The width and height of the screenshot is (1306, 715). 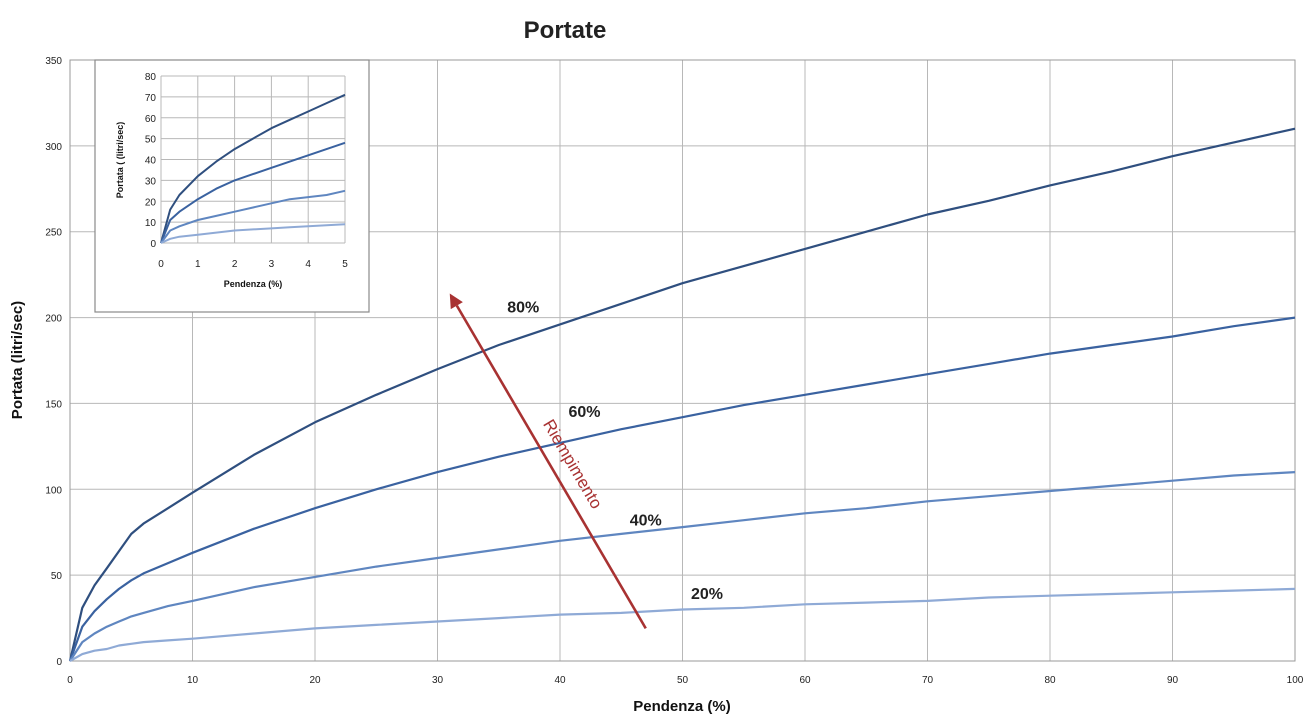 I want to click on inset-x-tick-label: 1, so click(x=198, y=264).